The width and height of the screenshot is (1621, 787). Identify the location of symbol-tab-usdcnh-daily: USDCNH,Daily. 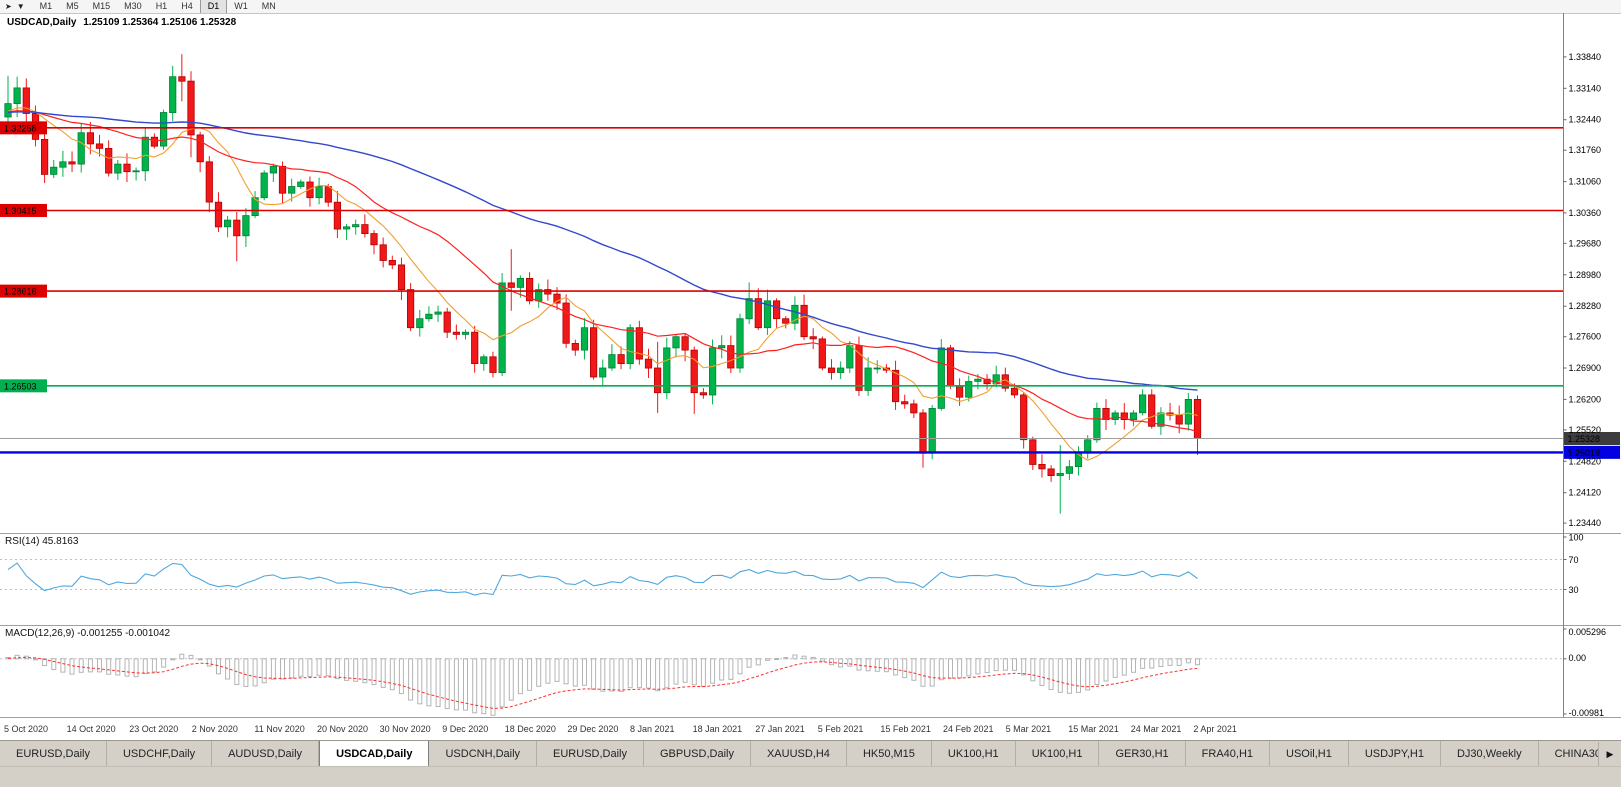
(483, 754).